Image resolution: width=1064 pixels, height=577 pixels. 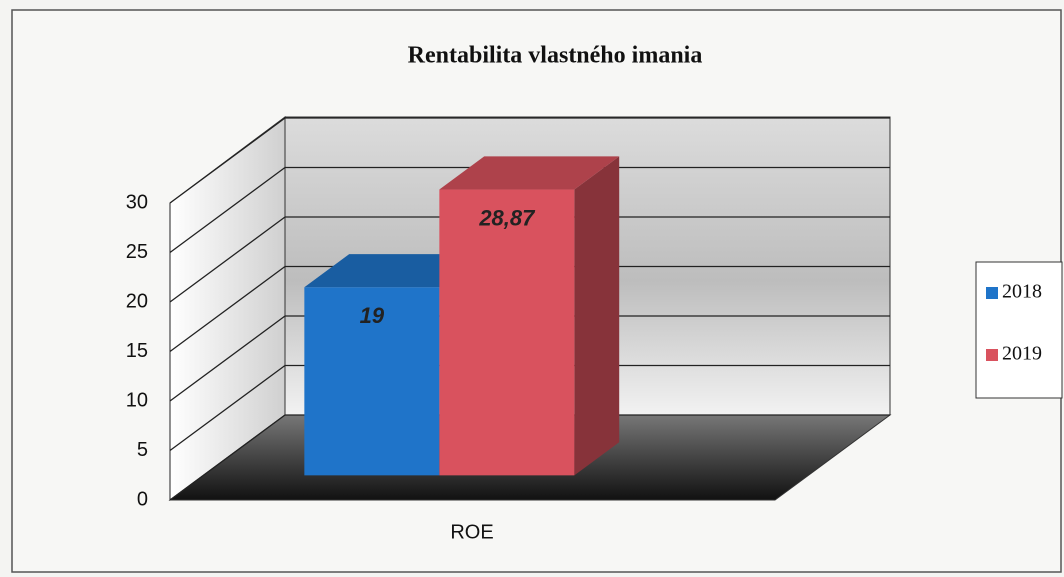 I want to click on y-tick-label: 5, so click(x=142, y=450).